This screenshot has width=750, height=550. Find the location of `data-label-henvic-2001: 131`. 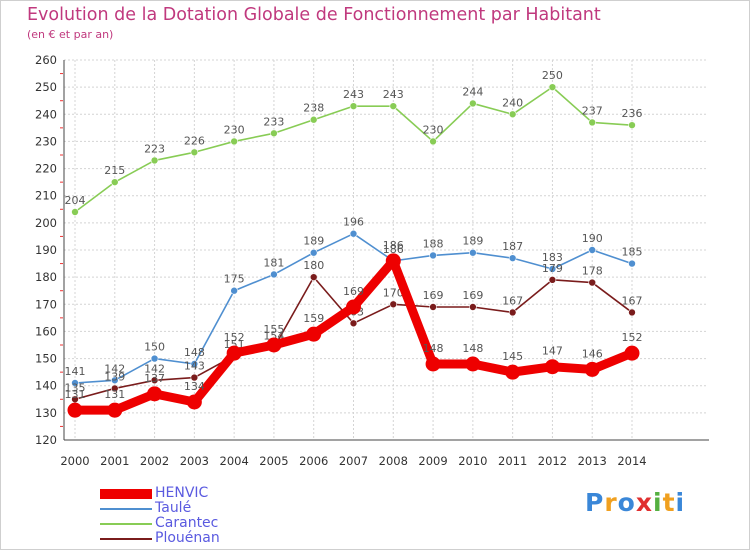

data-label-henvic-2001: 131 is located at coordinates (114, 394).